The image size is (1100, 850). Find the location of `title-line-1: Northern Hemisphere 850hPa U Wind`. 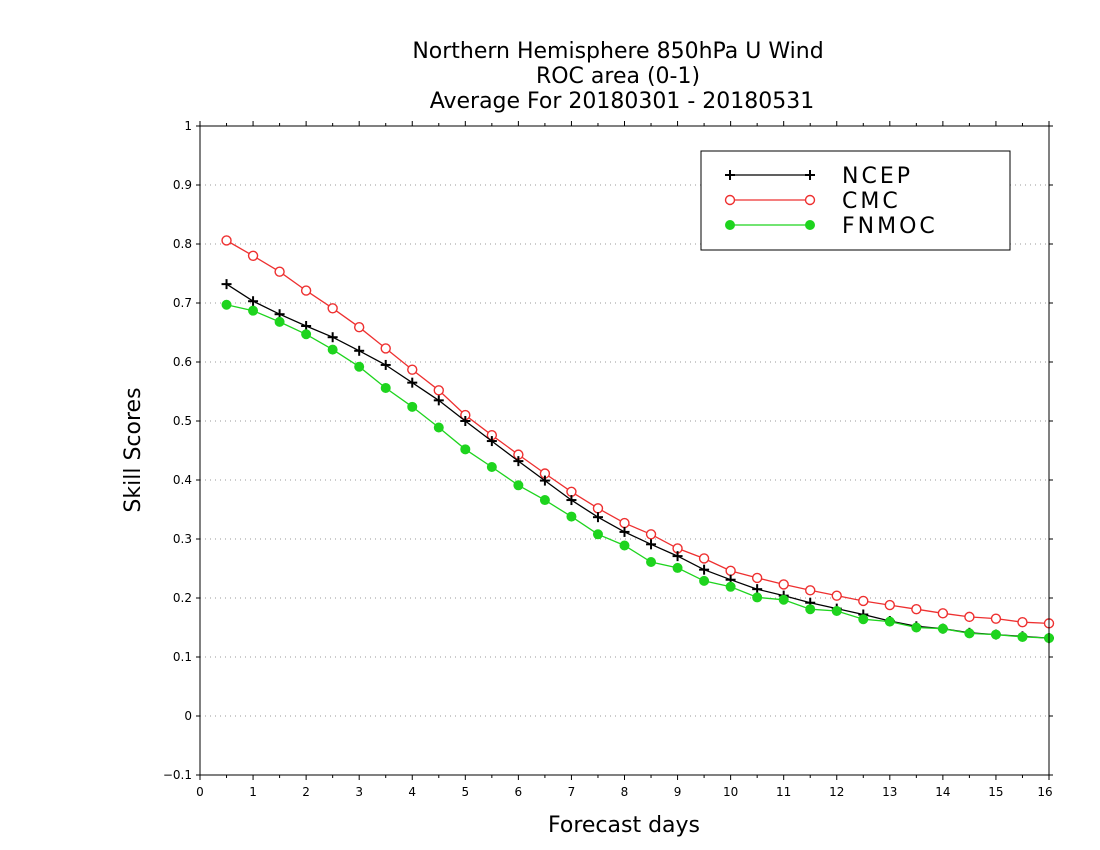

title-line-1: Northern Hemisphere 850hPa U Wind is located at coordinates (617, 51).